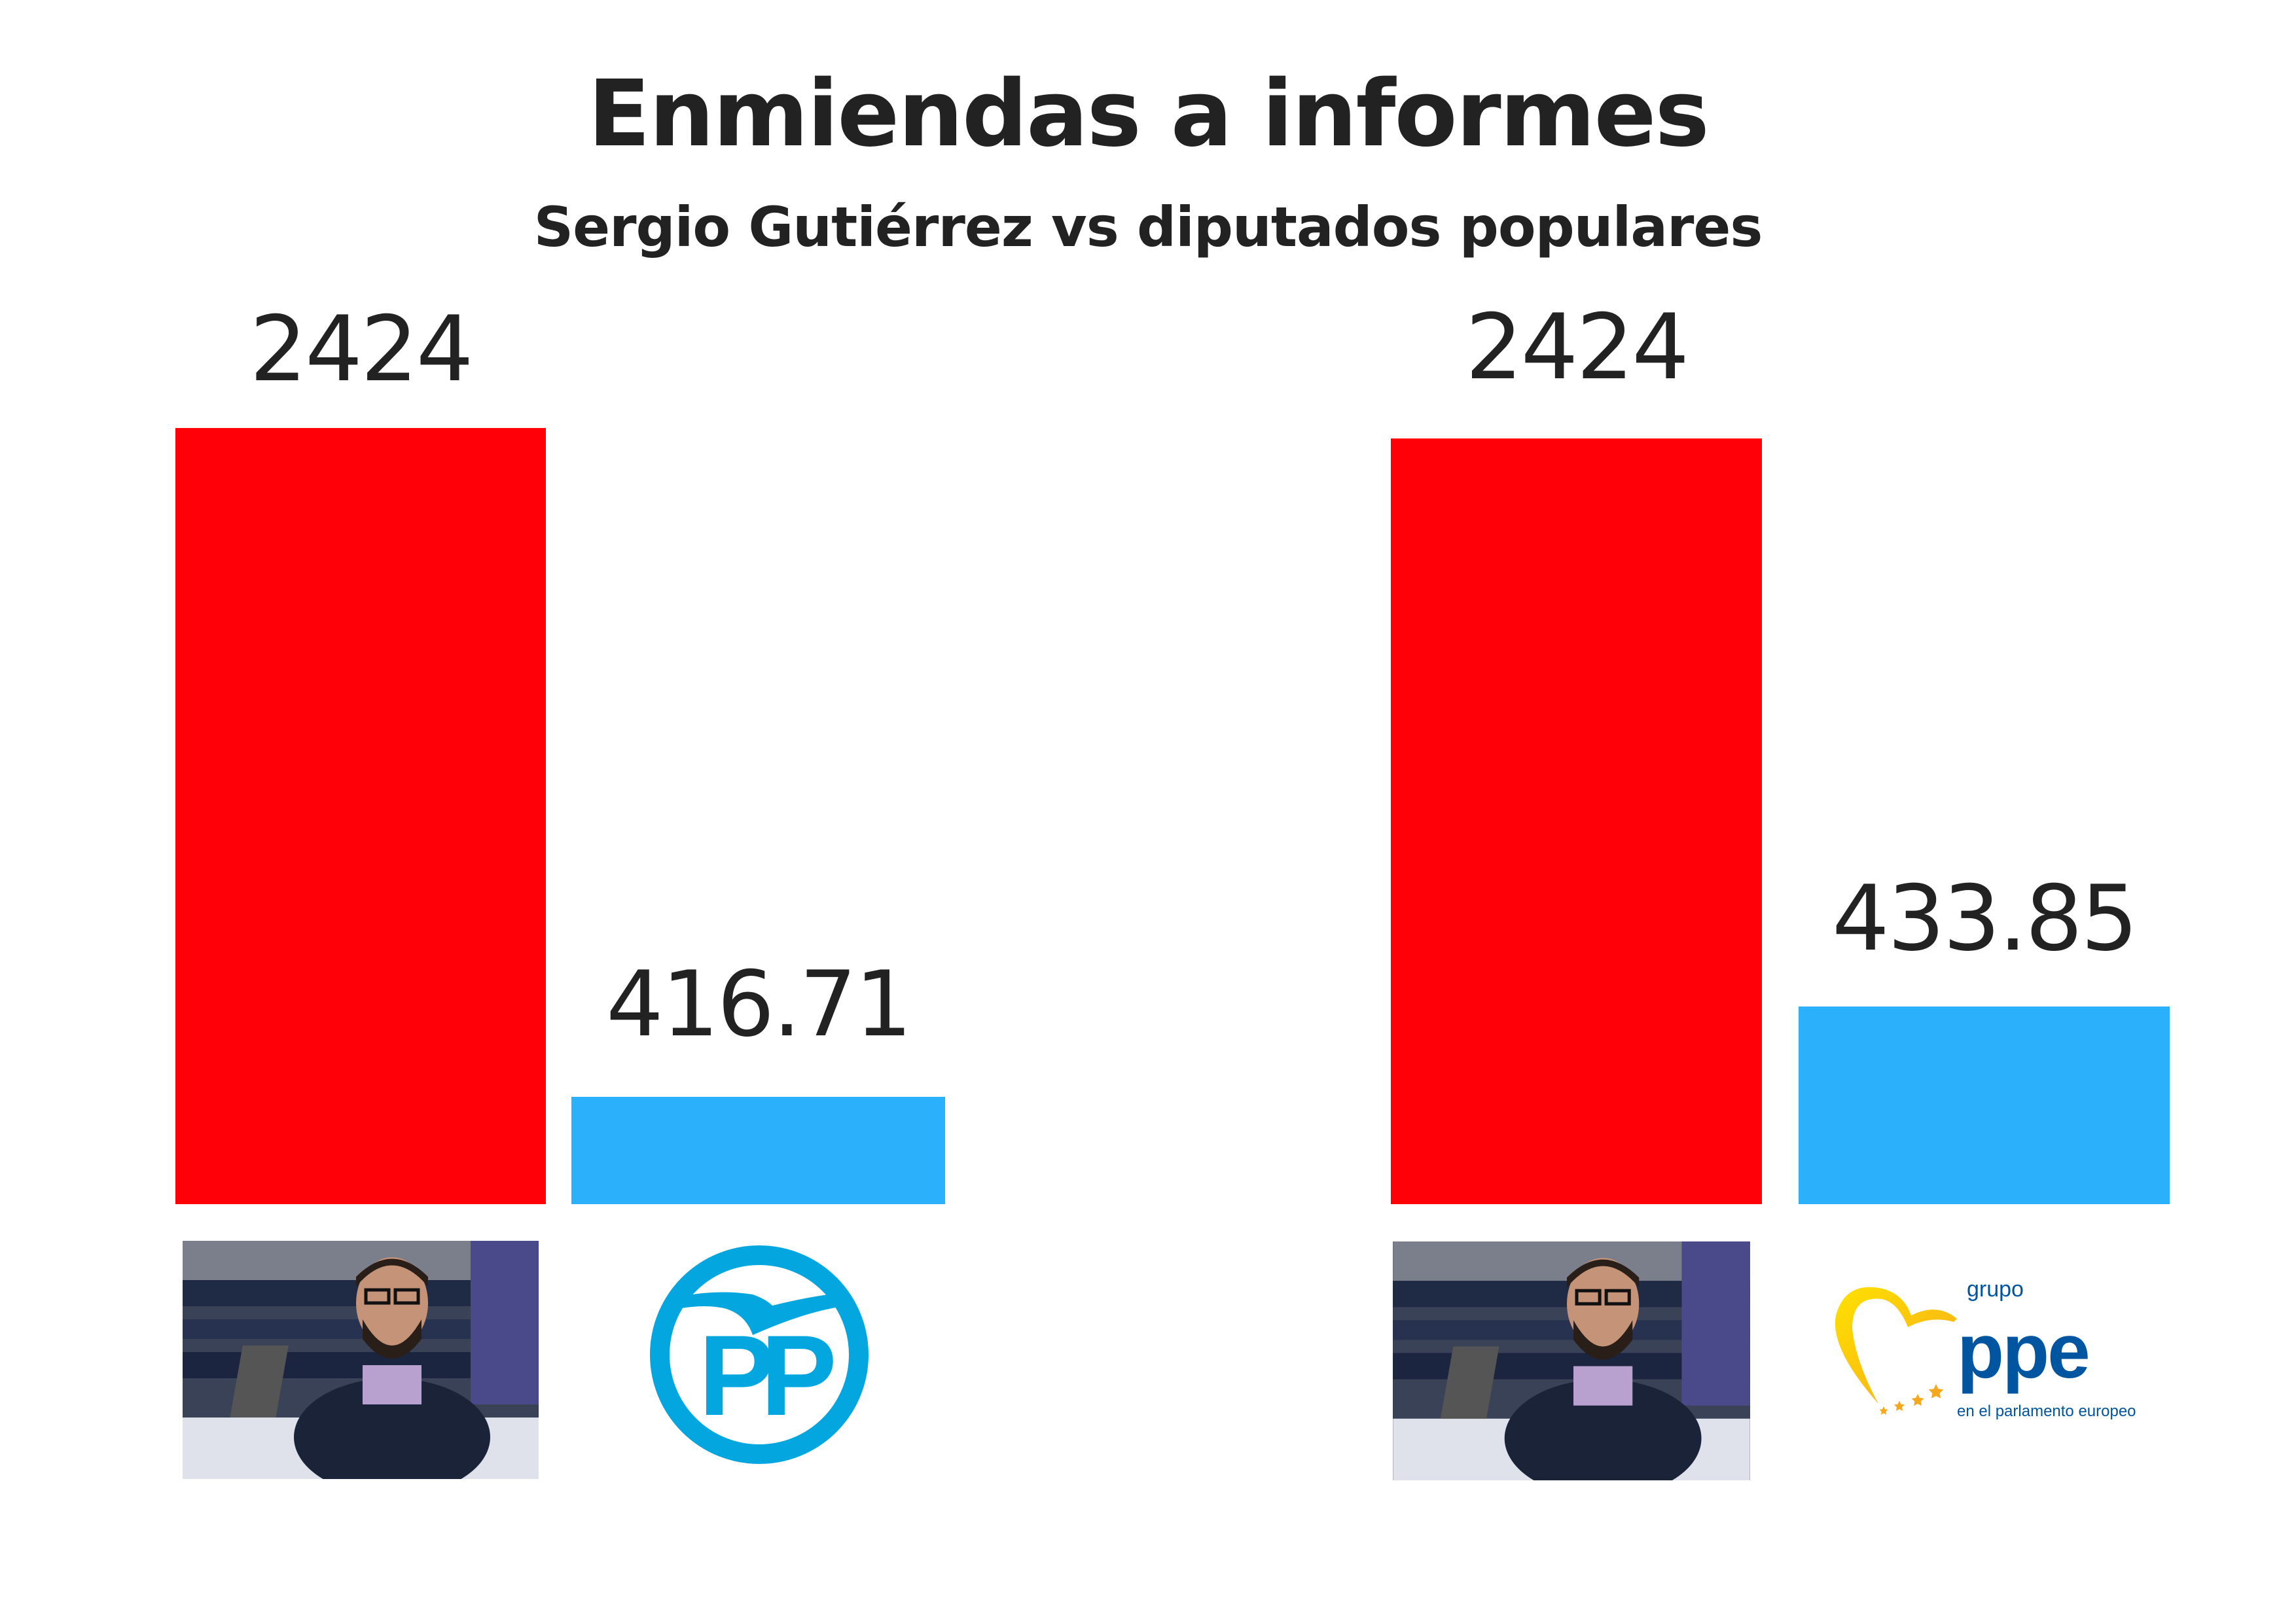  I want to click on bar-sergio-left, so click(360, 816).